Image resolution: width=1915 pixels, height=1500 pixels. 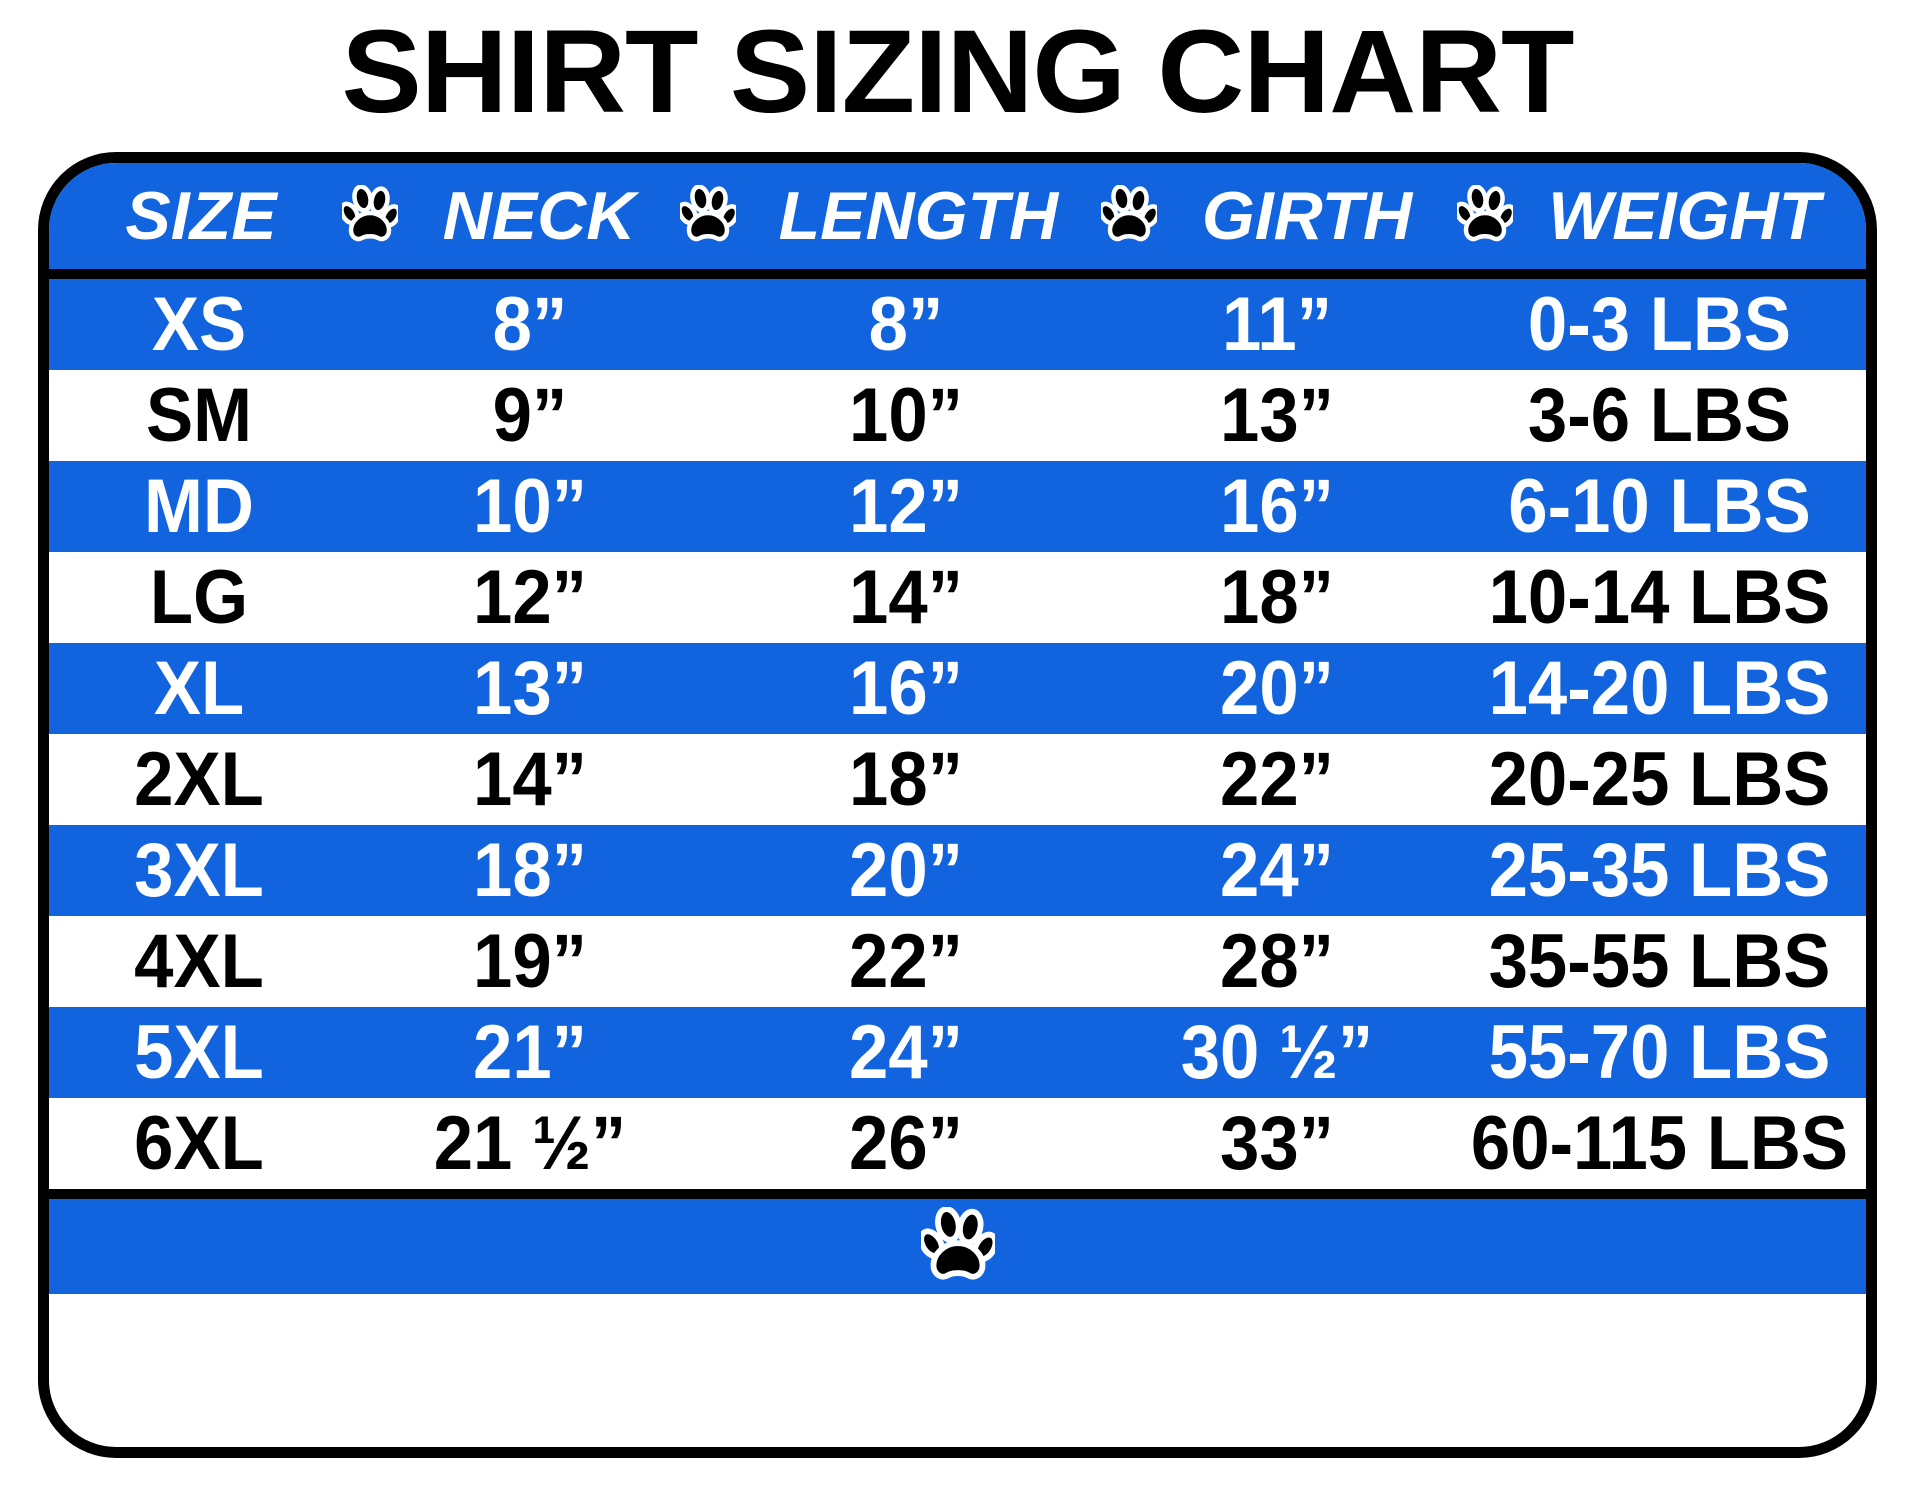 What do you see at coordinates (906, 688) in the screenshot?
I see `cell-length: 16”` at bounding box center [906, 688].